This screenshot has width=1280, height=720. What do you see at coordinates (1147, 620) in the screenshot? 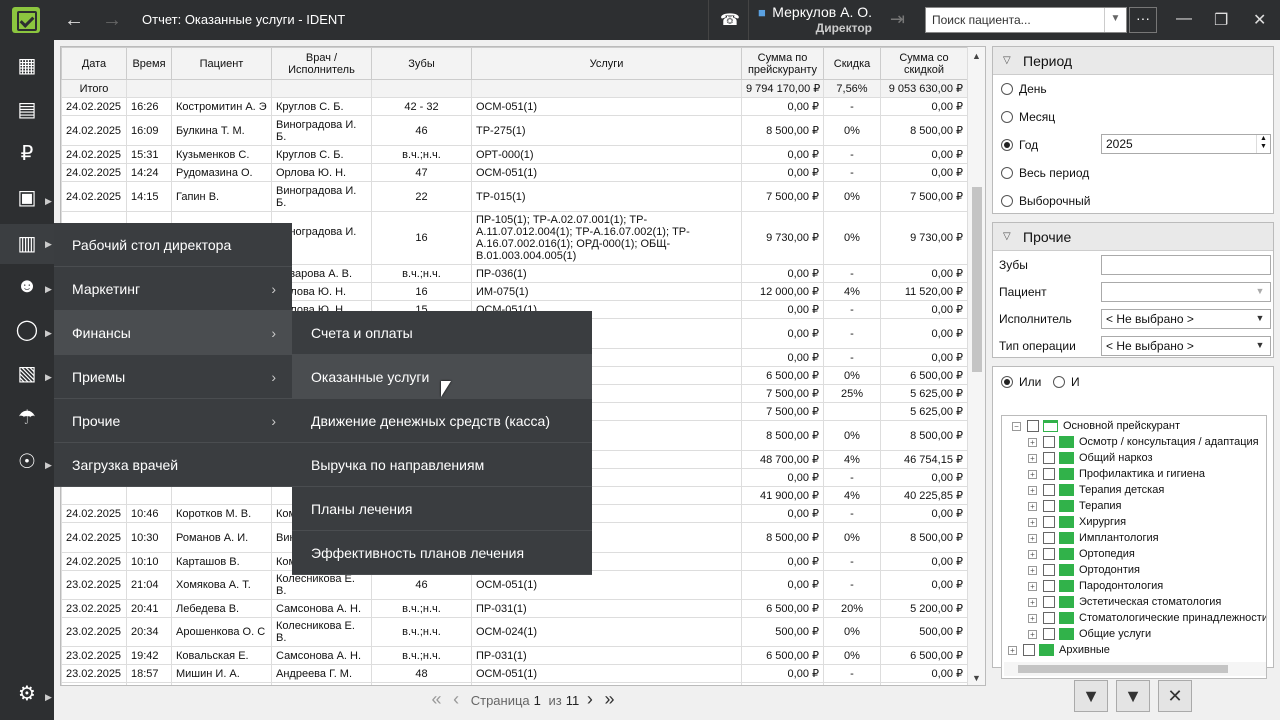
I see `tree-node: + Стоматологические принадлежности` at bounding box center [1147, 620].